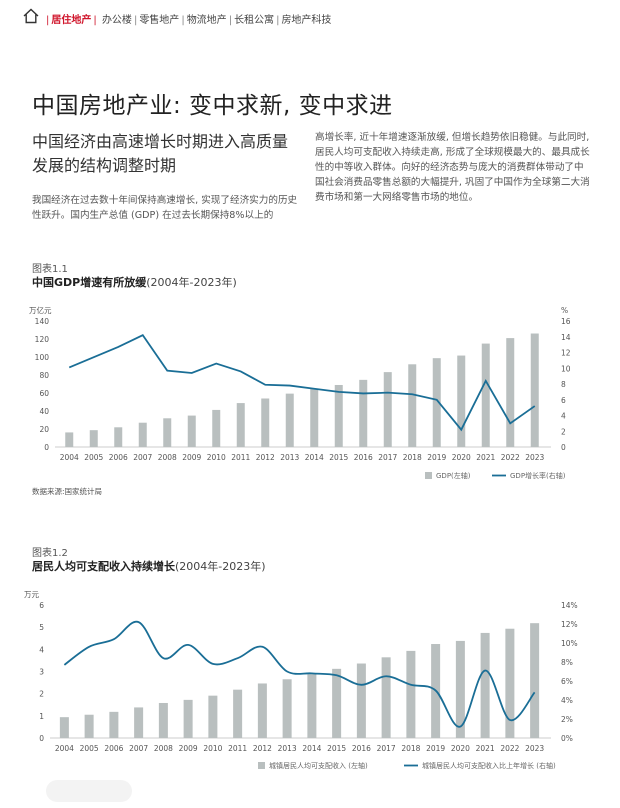 This screenshot has width=620, height=808. I want to click on right-axis-tick: 0, so click(563, 447).